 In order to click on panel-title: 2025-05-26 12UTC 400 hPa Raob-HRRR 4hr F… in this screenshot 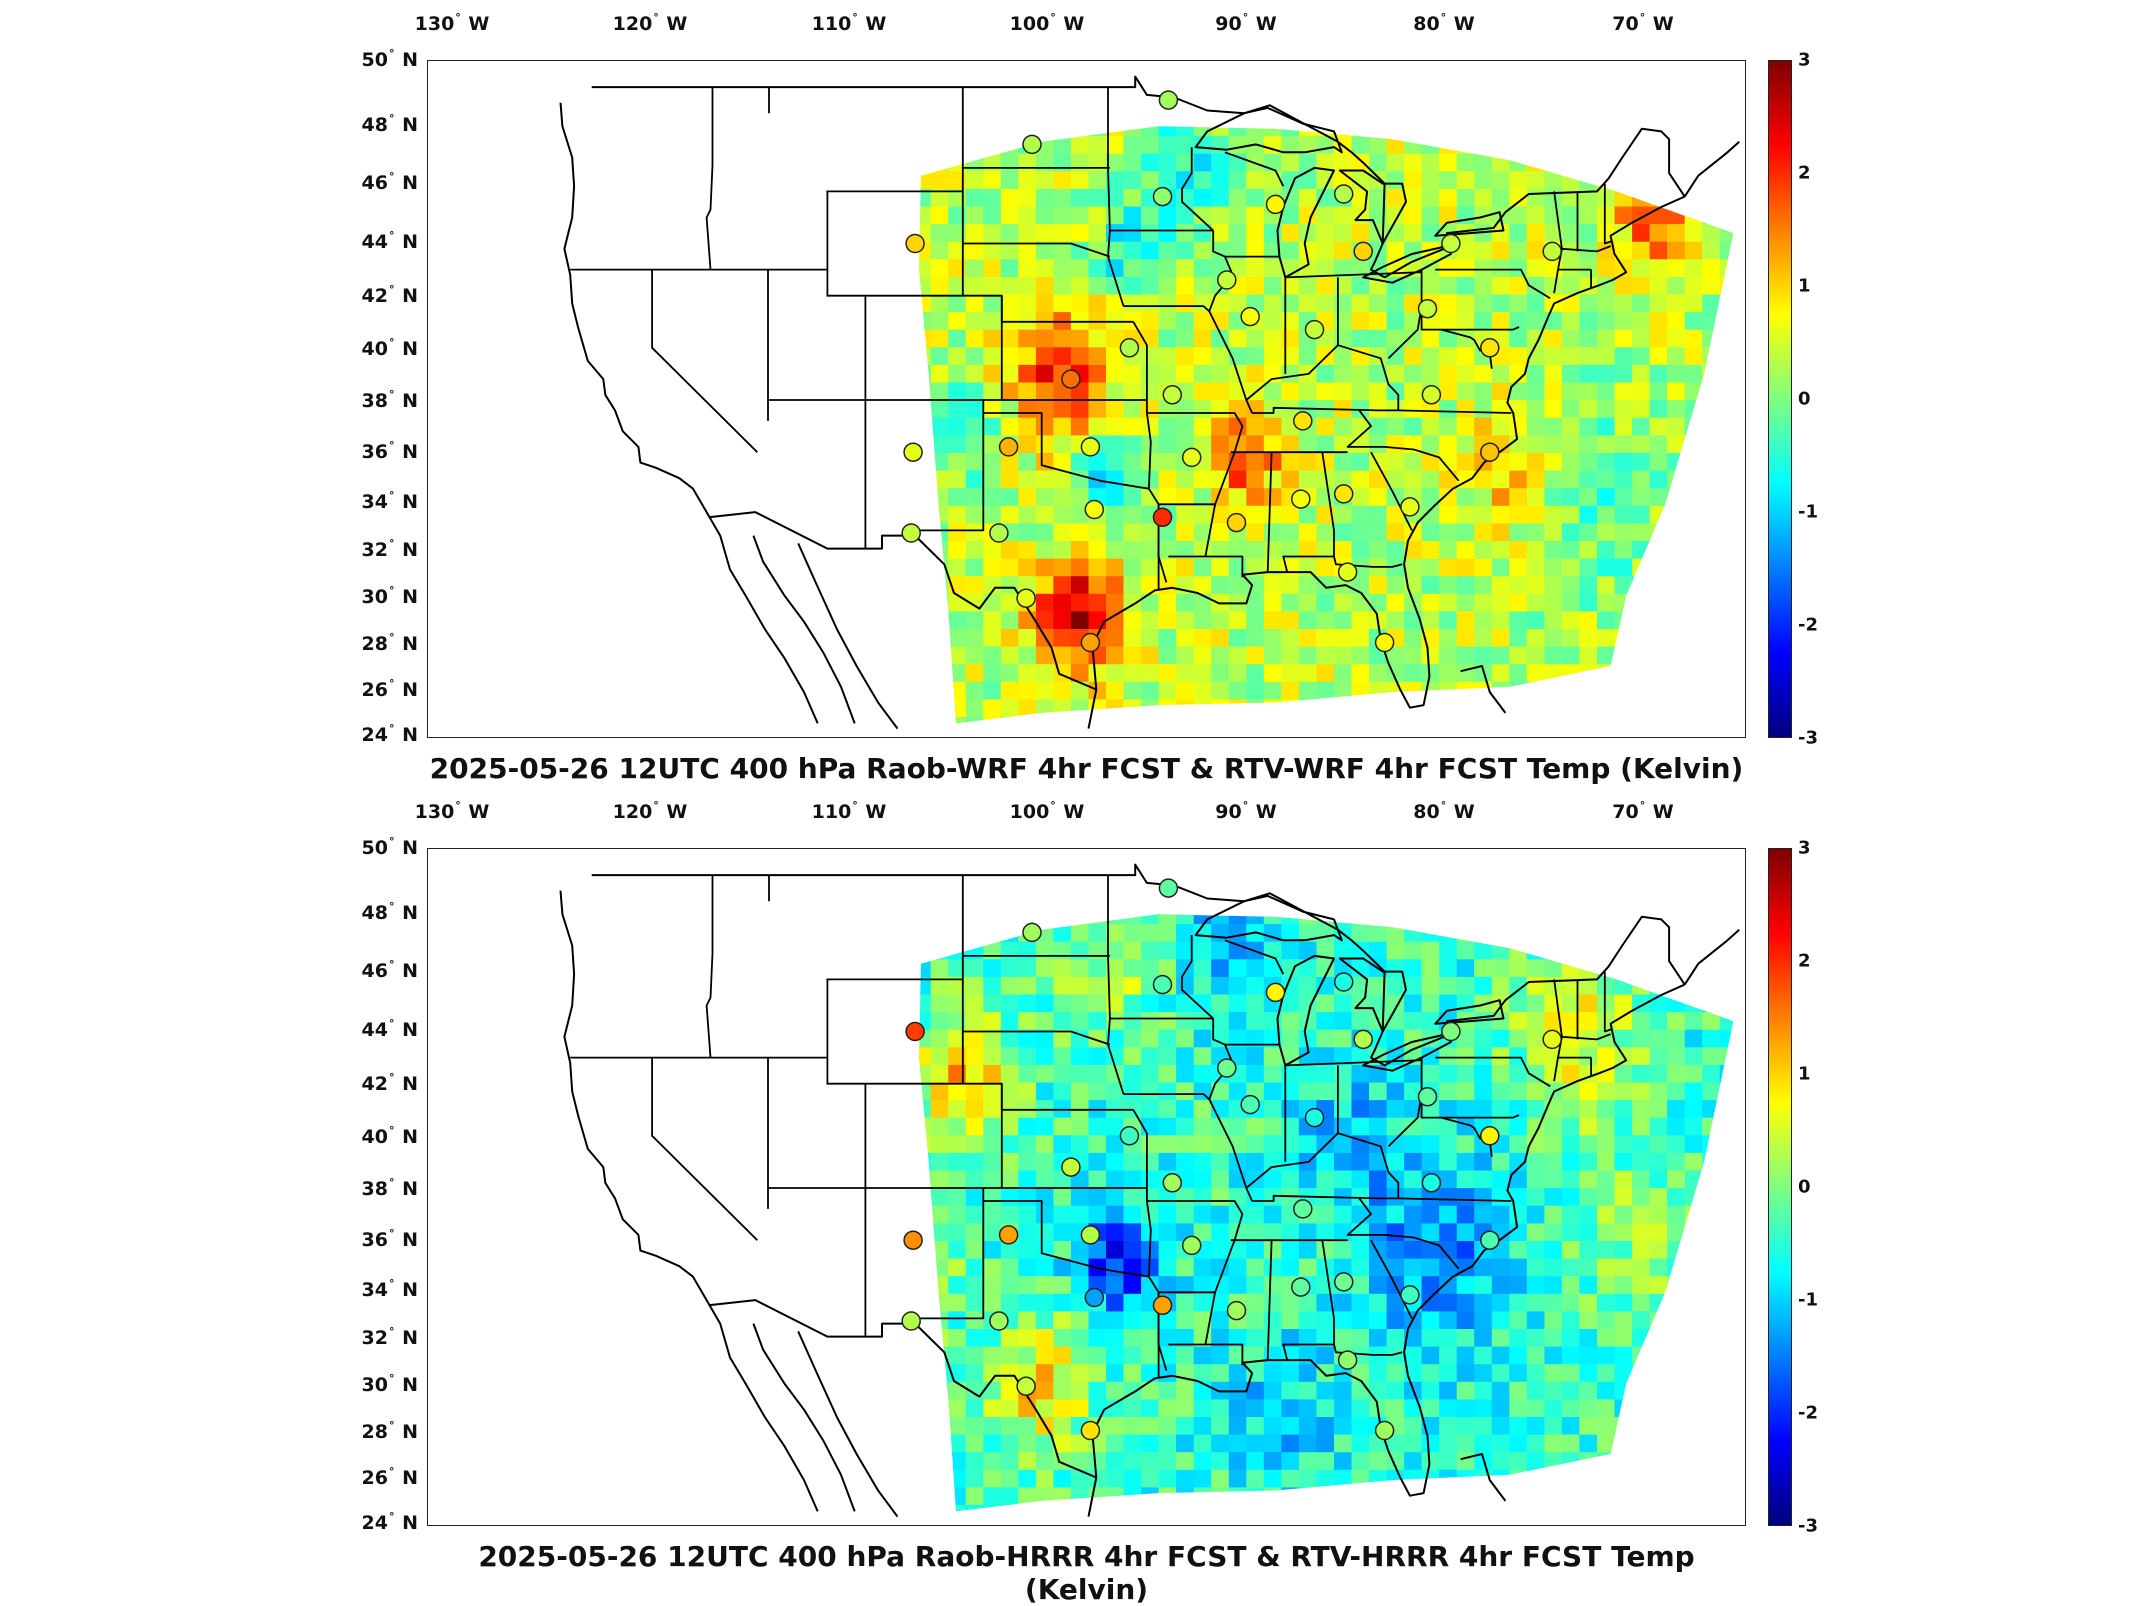, I will do `click(1086, 1573)`.